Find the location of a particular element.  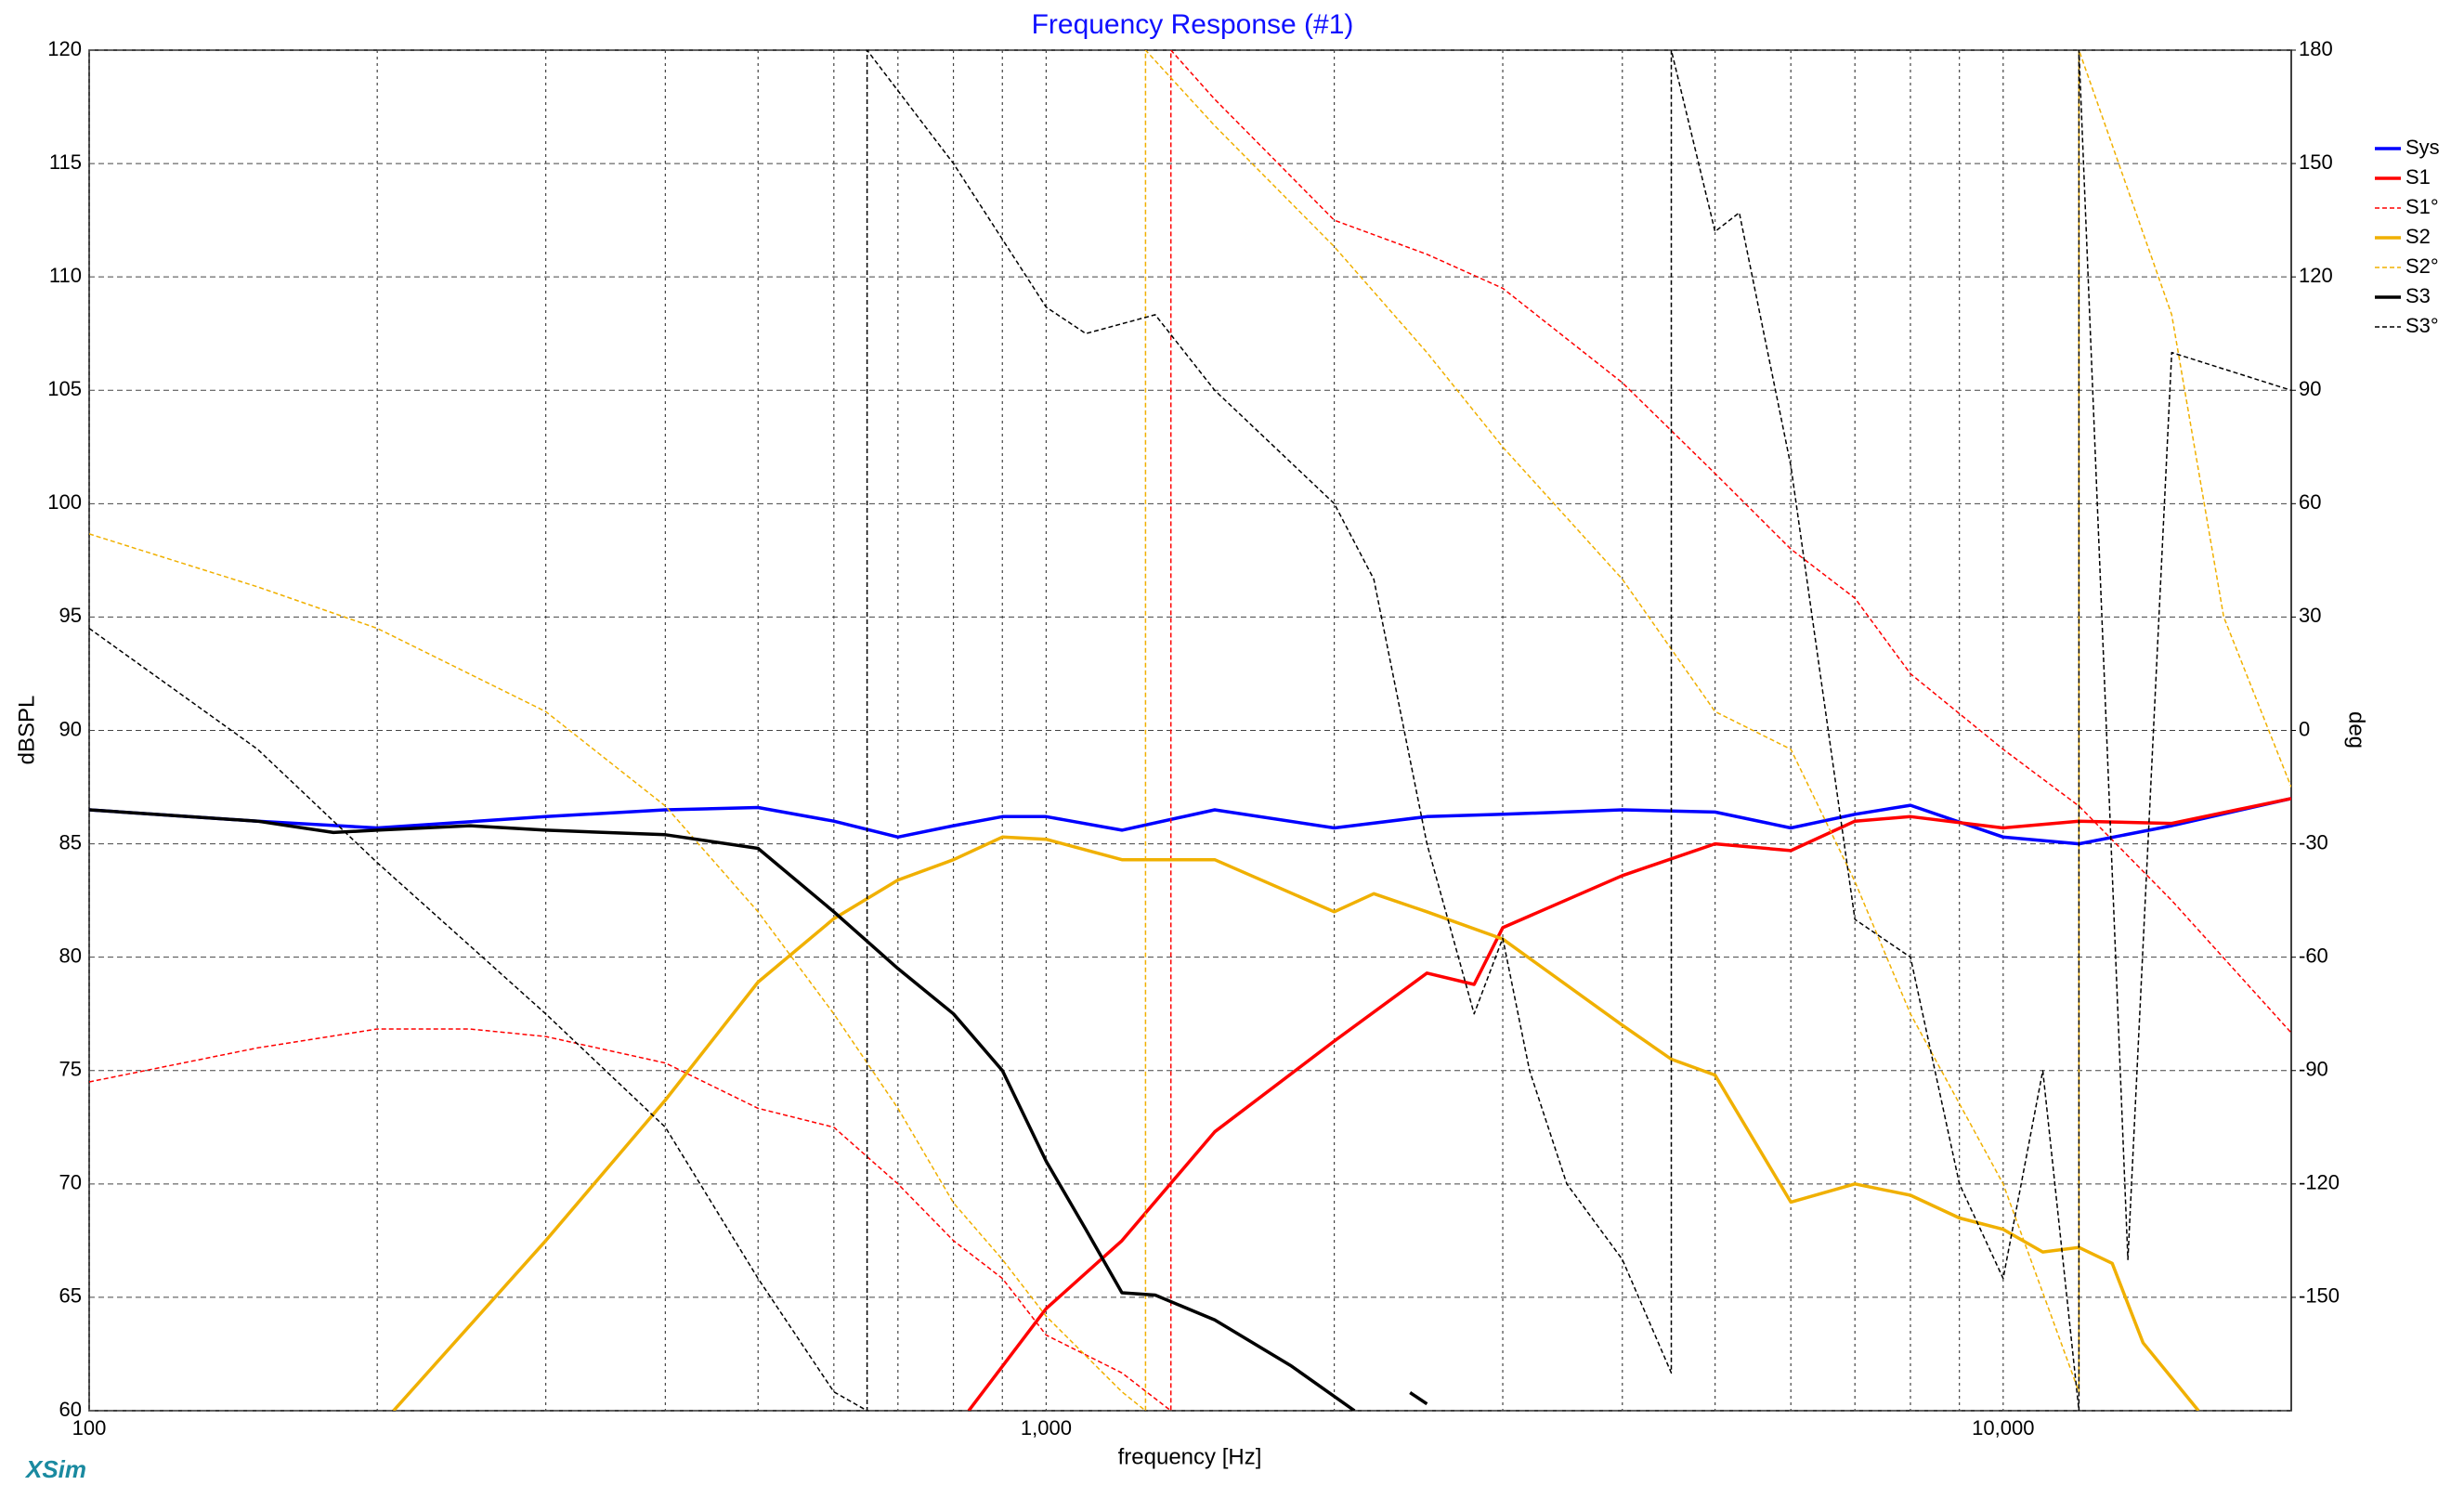

y2-tick-label: 0 is located at coordinates (2304, 728).